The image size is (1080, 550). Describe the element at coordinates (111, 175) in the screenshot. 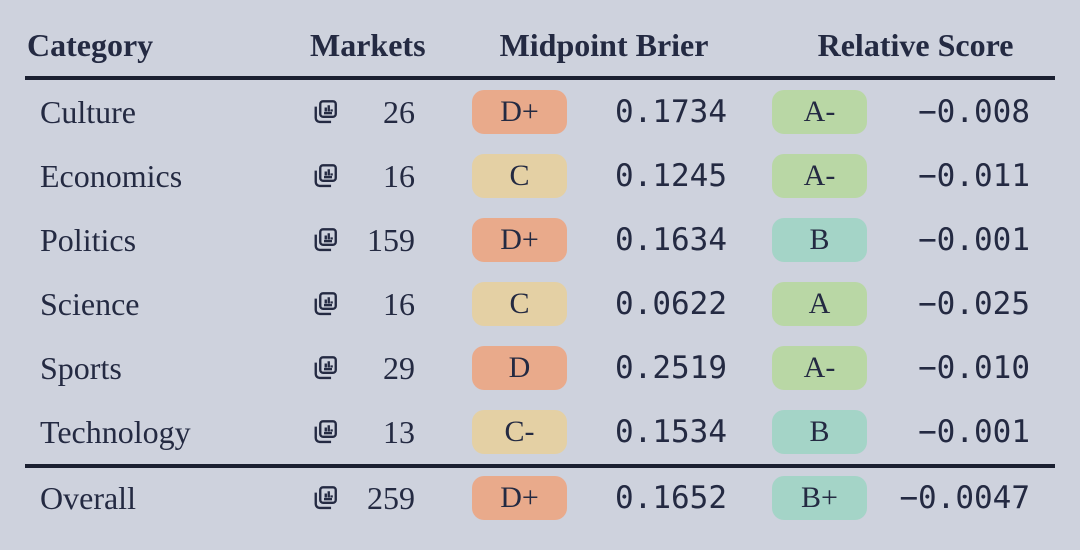

I see `category-cell: Economics` at that location.